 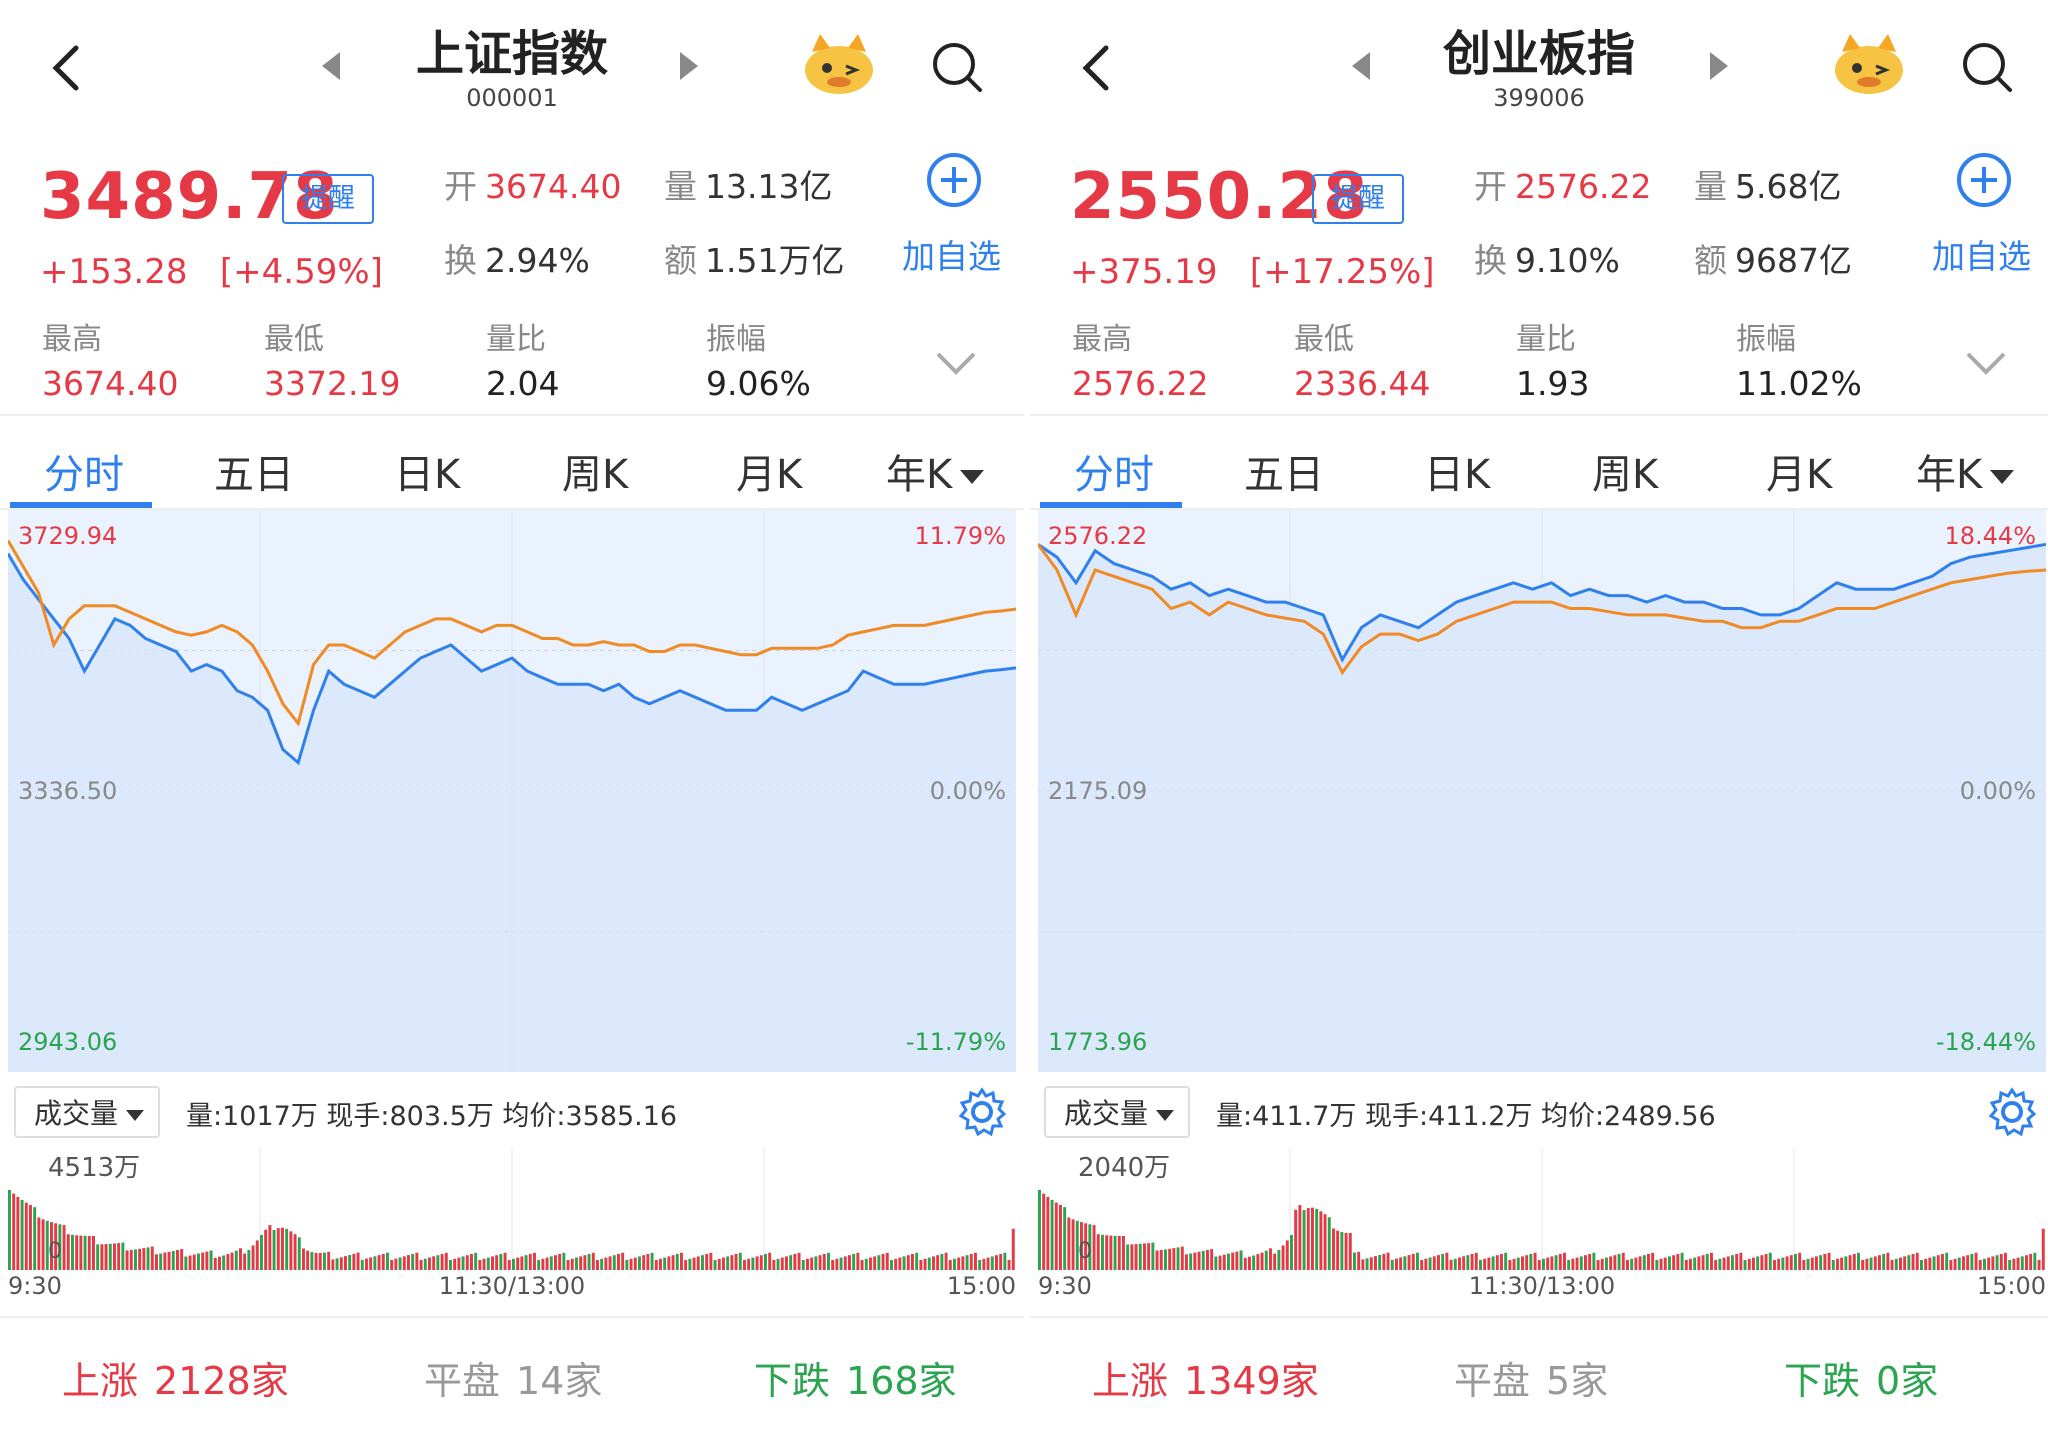 What do you see at coordinates (511, 54) in the screenshot?
I see `index-title: 上证指数` at bounding box center [511, 54].